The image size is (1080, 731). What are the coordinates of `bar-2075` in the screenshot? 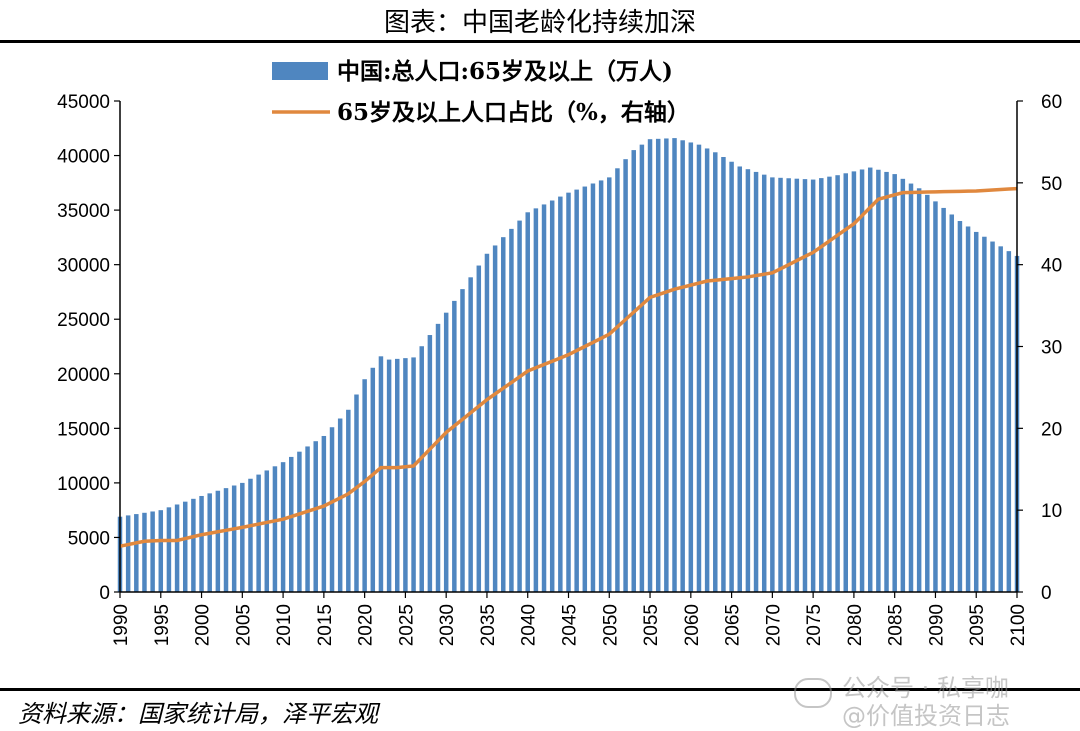 It's located at (813, 385).